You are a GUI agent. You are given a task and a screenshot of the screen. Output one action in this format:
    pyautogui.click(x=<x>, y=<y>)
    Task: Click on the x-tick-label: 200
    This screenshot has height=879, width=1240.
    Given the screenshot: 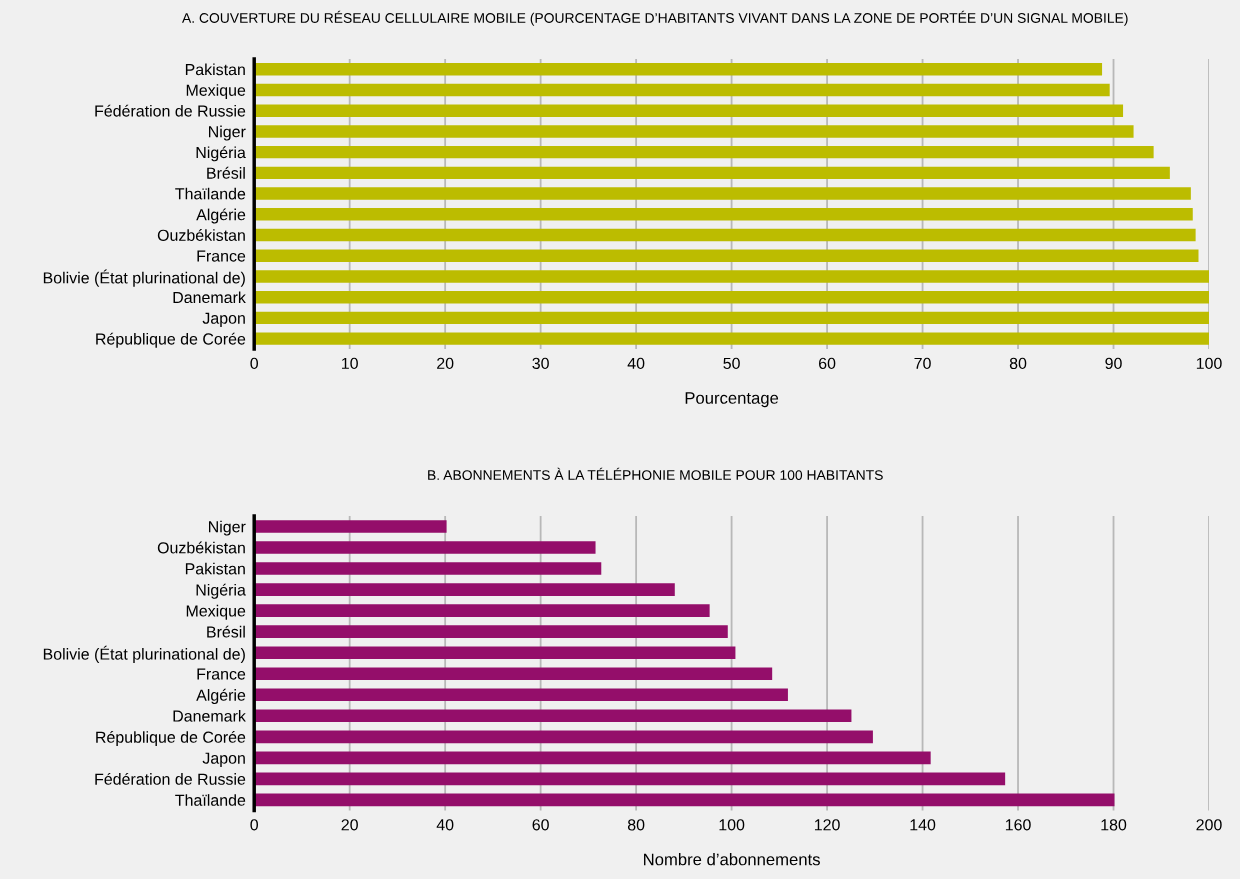 What is the action you would take?
    pyautogui.click(x=1209, y=825)
    